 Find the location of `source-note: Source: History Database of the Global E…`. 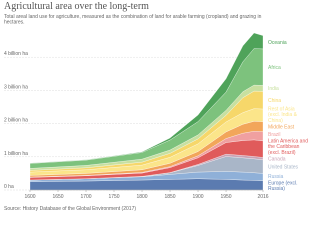

source-note: Source: History Database of the Global E… is located at coordinates (70, 209).